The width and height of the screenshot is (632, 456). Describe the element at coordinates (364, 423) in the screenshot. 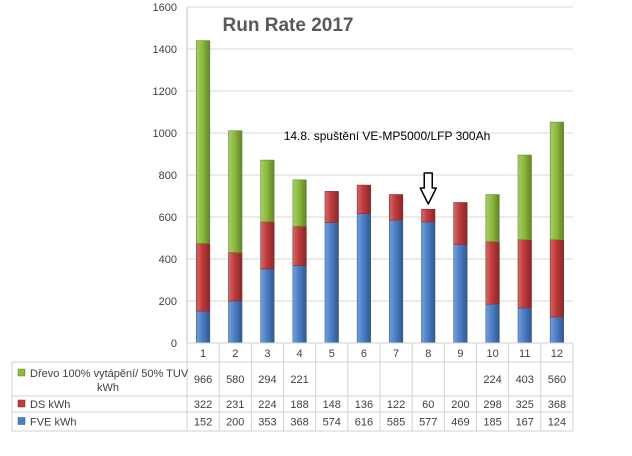

I see `data-table-cell: 616` at that location.